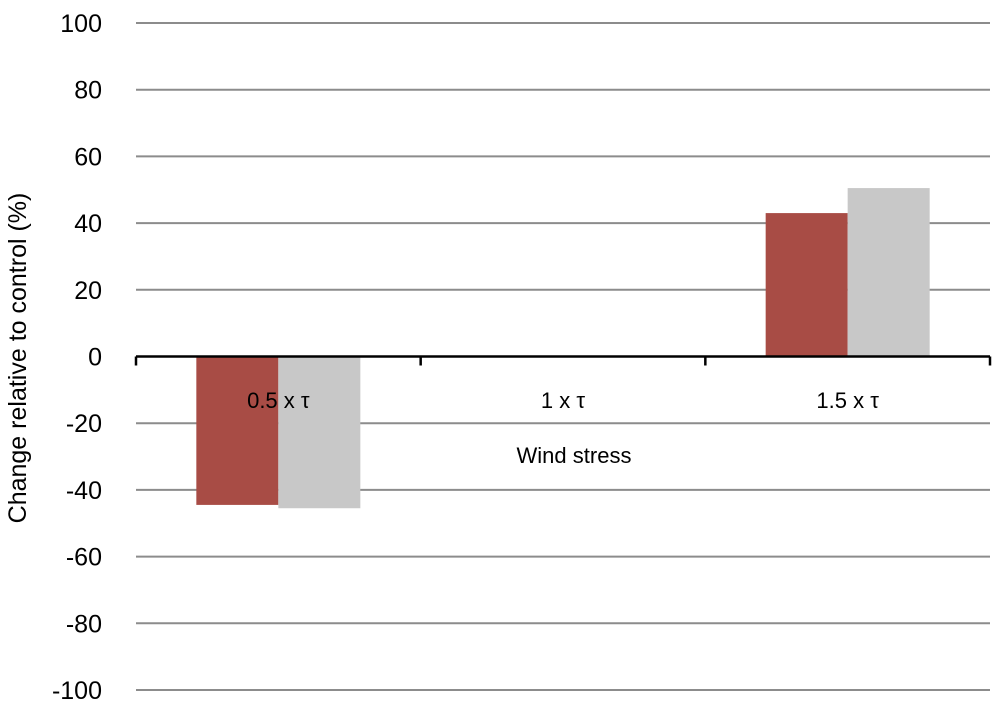  I want to click on category-labels: 0.5 x τ 1 x τ 1.5 x τ, so click(563, 400).